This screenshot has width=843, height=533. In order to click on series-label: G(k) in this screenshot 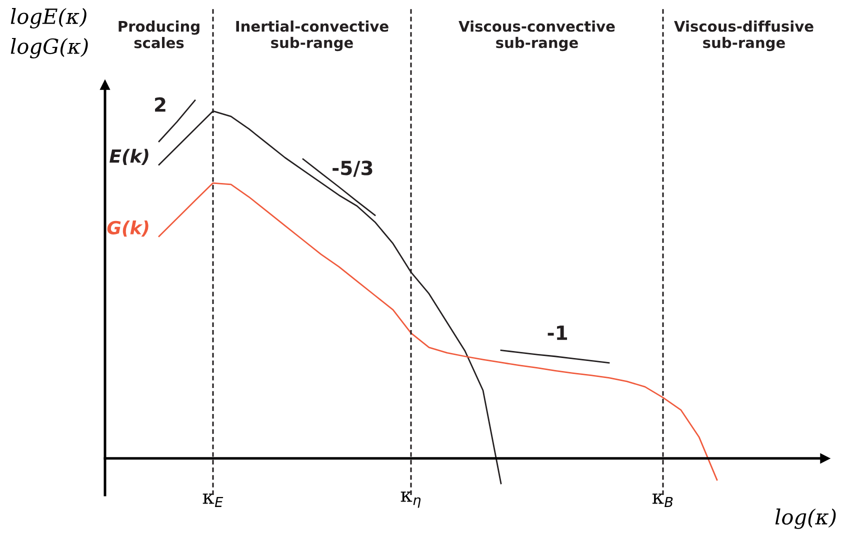, I will do `click(127, 228)`.